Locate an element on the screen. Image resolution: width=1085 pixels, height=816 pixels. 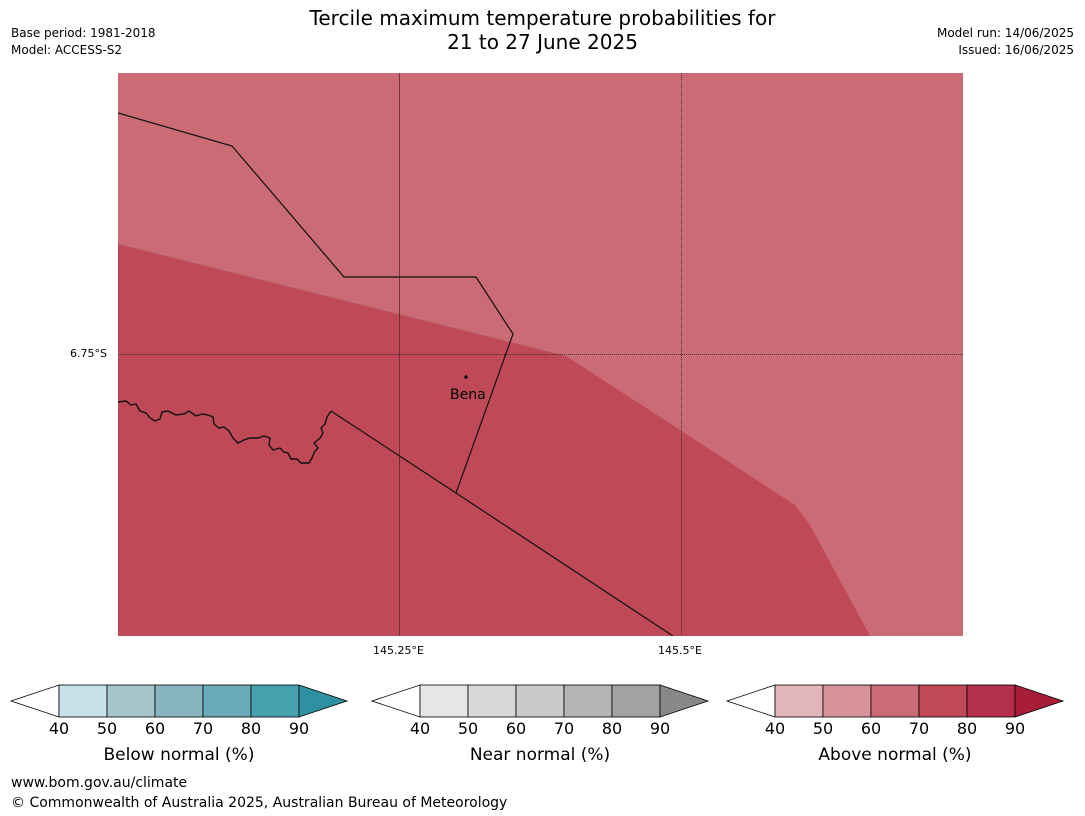
longitude-label-145-25: 145.25°E is located at coordinates (398, 650).